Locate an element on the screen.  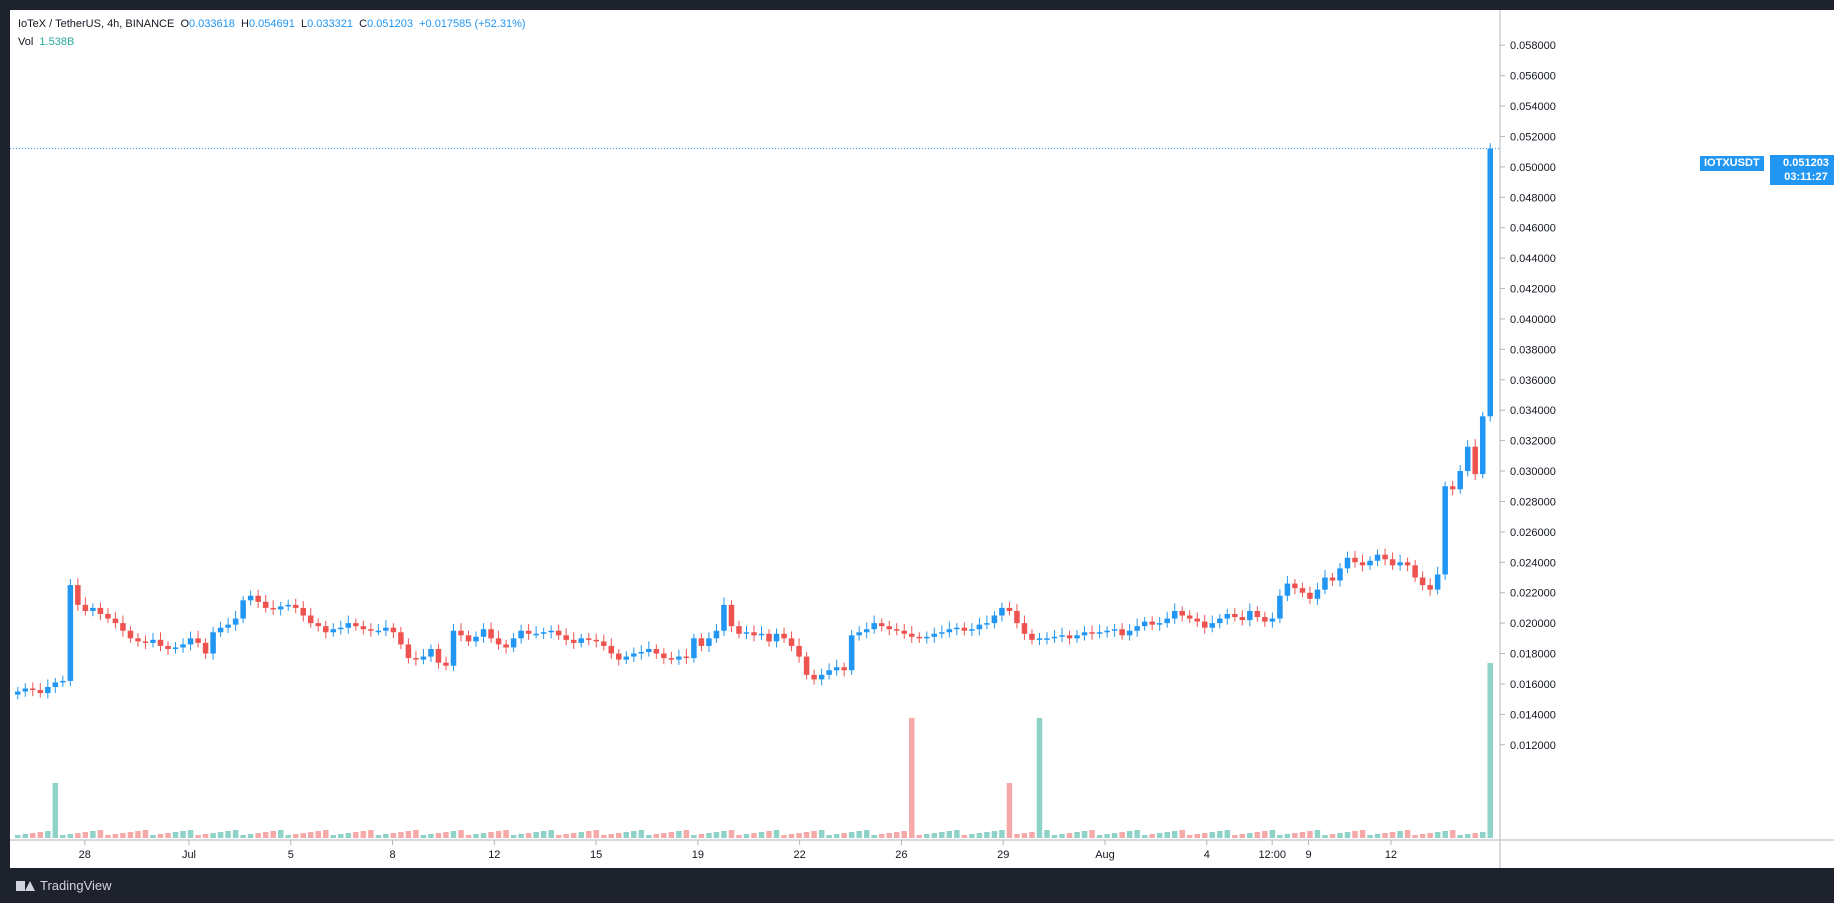
price-tick-label: 0.032000 is located at coordinates (1533, 442).